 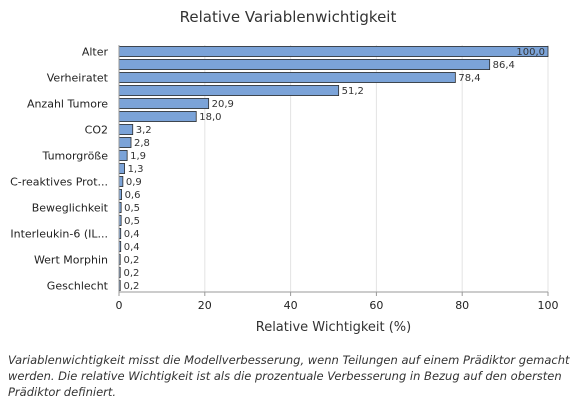 What do you see at coordinates (95, 52) in the screenshot?
I see `category-label: Alter` at bounding box center [95, 52].